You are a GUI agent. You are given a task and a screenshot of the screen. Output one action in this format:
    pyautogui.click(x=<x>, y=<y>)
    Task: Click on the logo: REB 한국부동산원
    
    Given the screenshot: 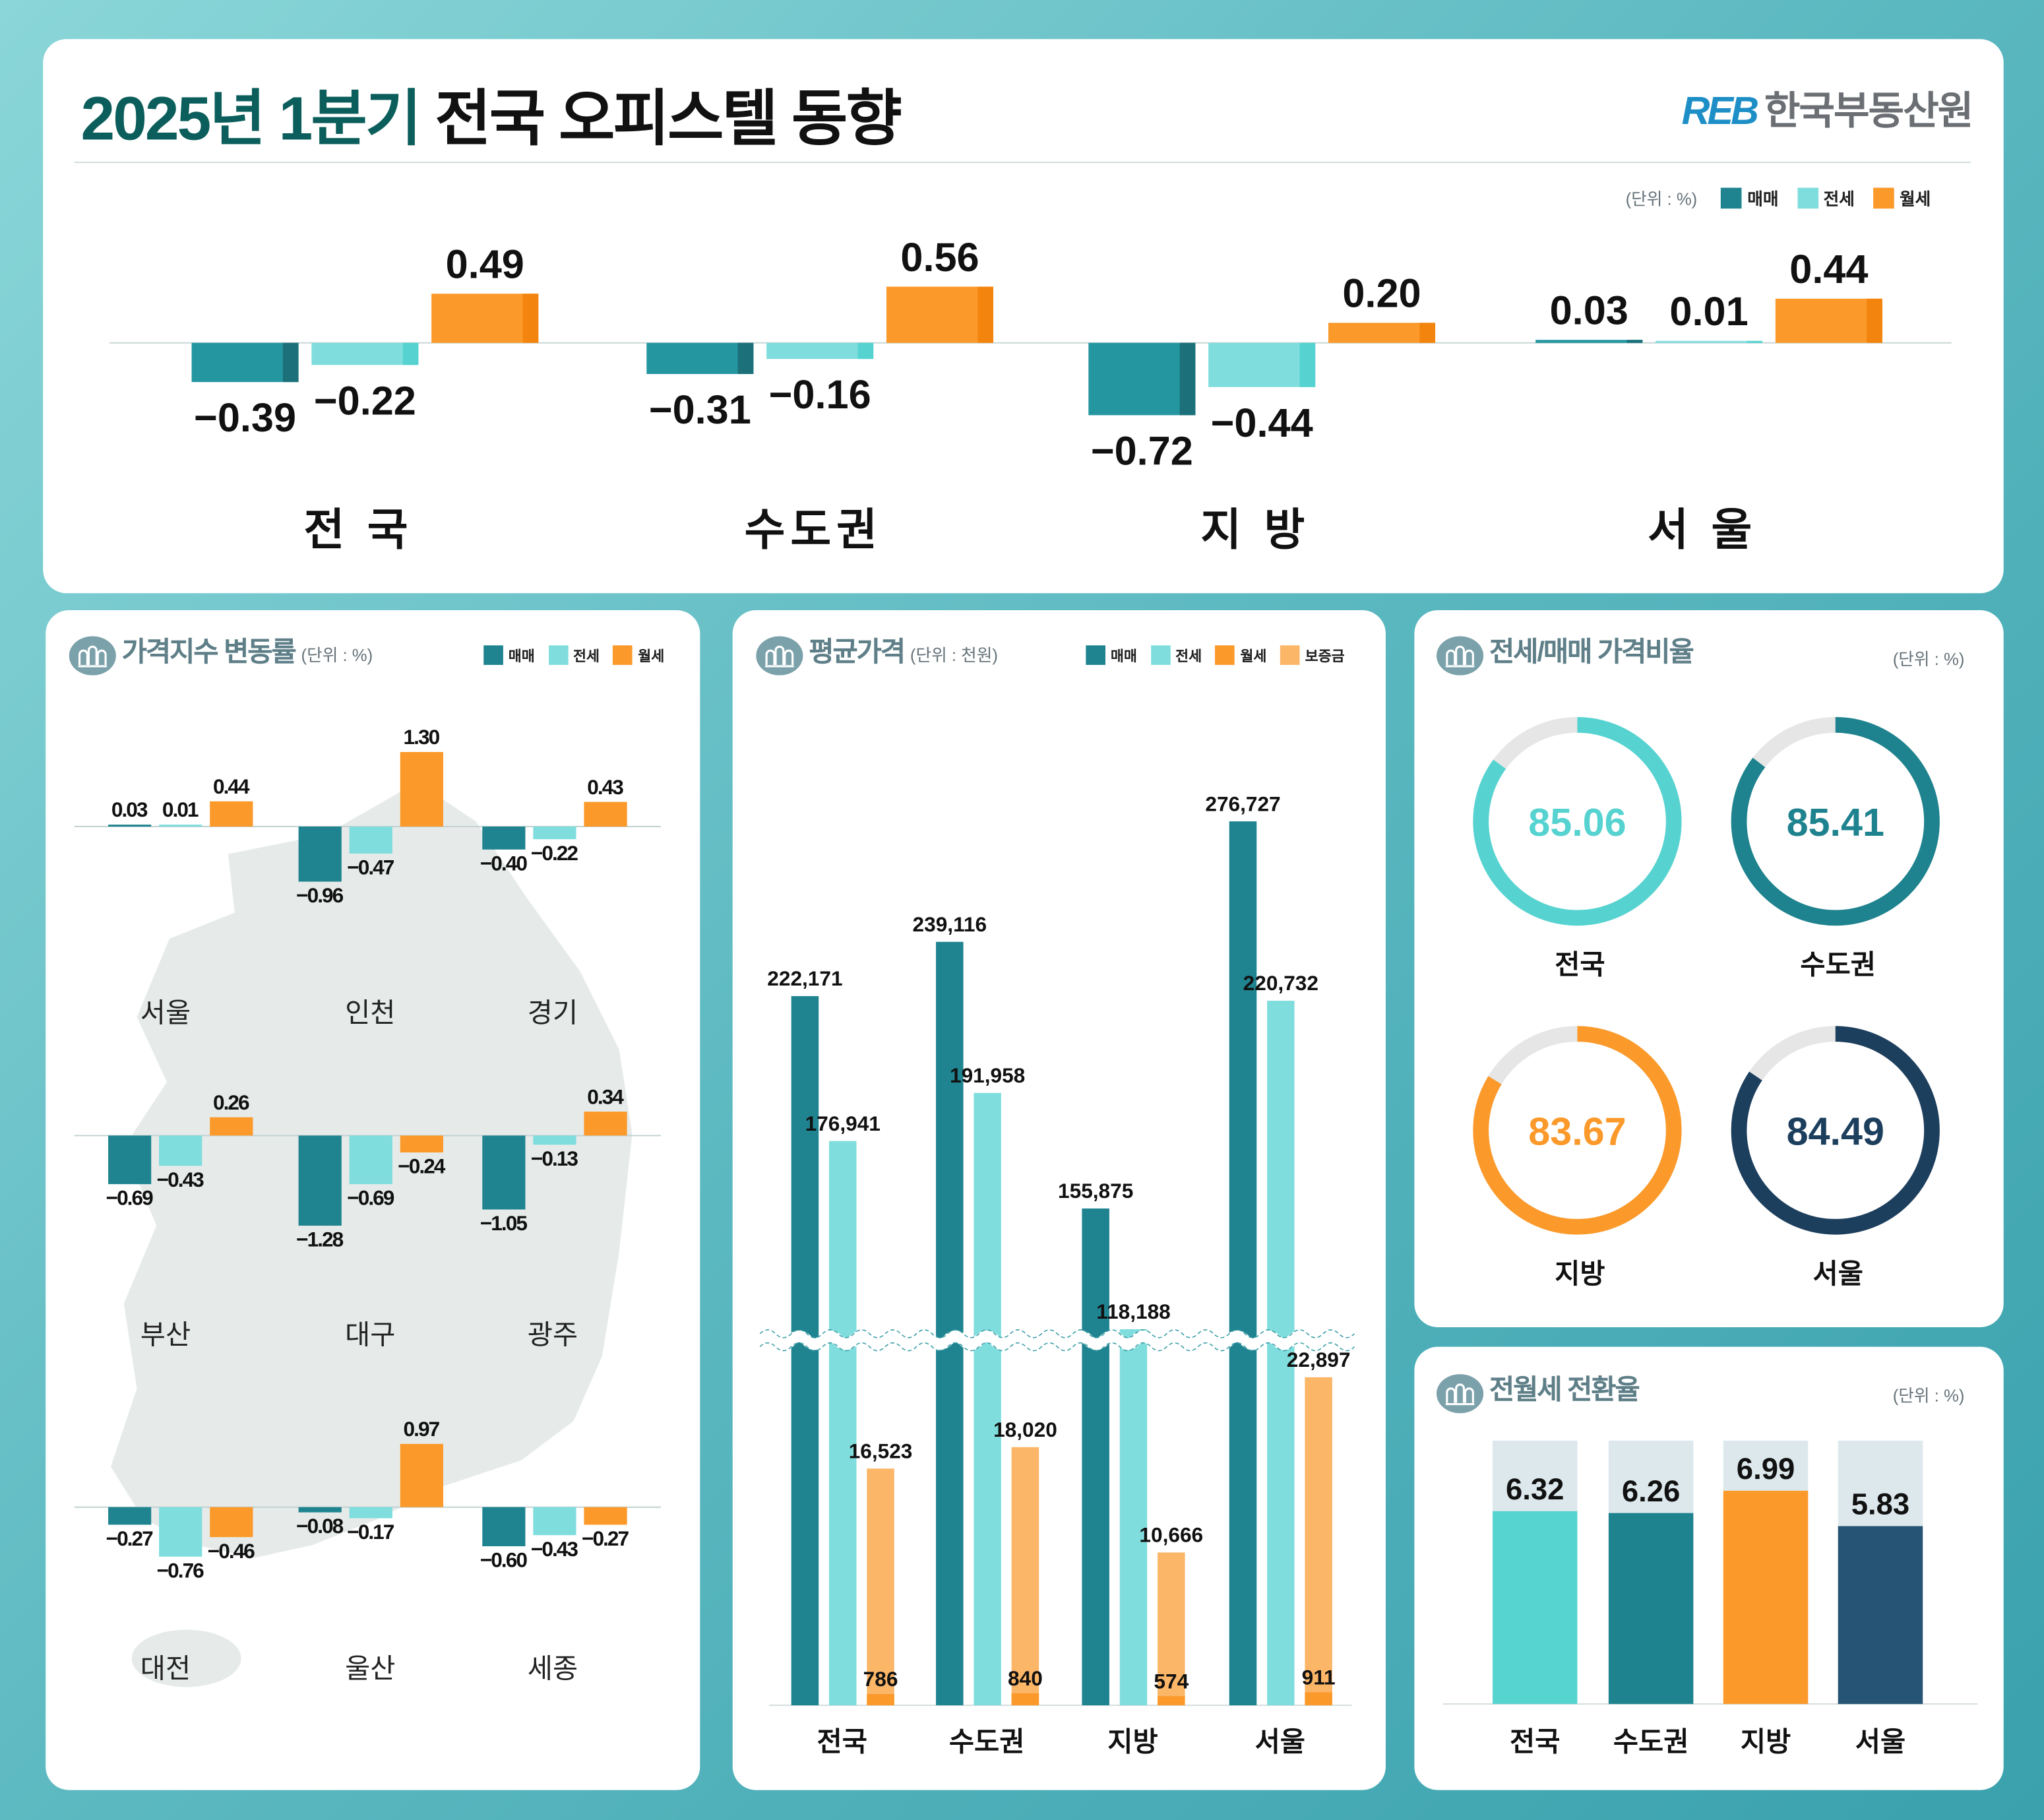 What is the action you would take?
    pyautogui.click(x=1827, y=107)
    